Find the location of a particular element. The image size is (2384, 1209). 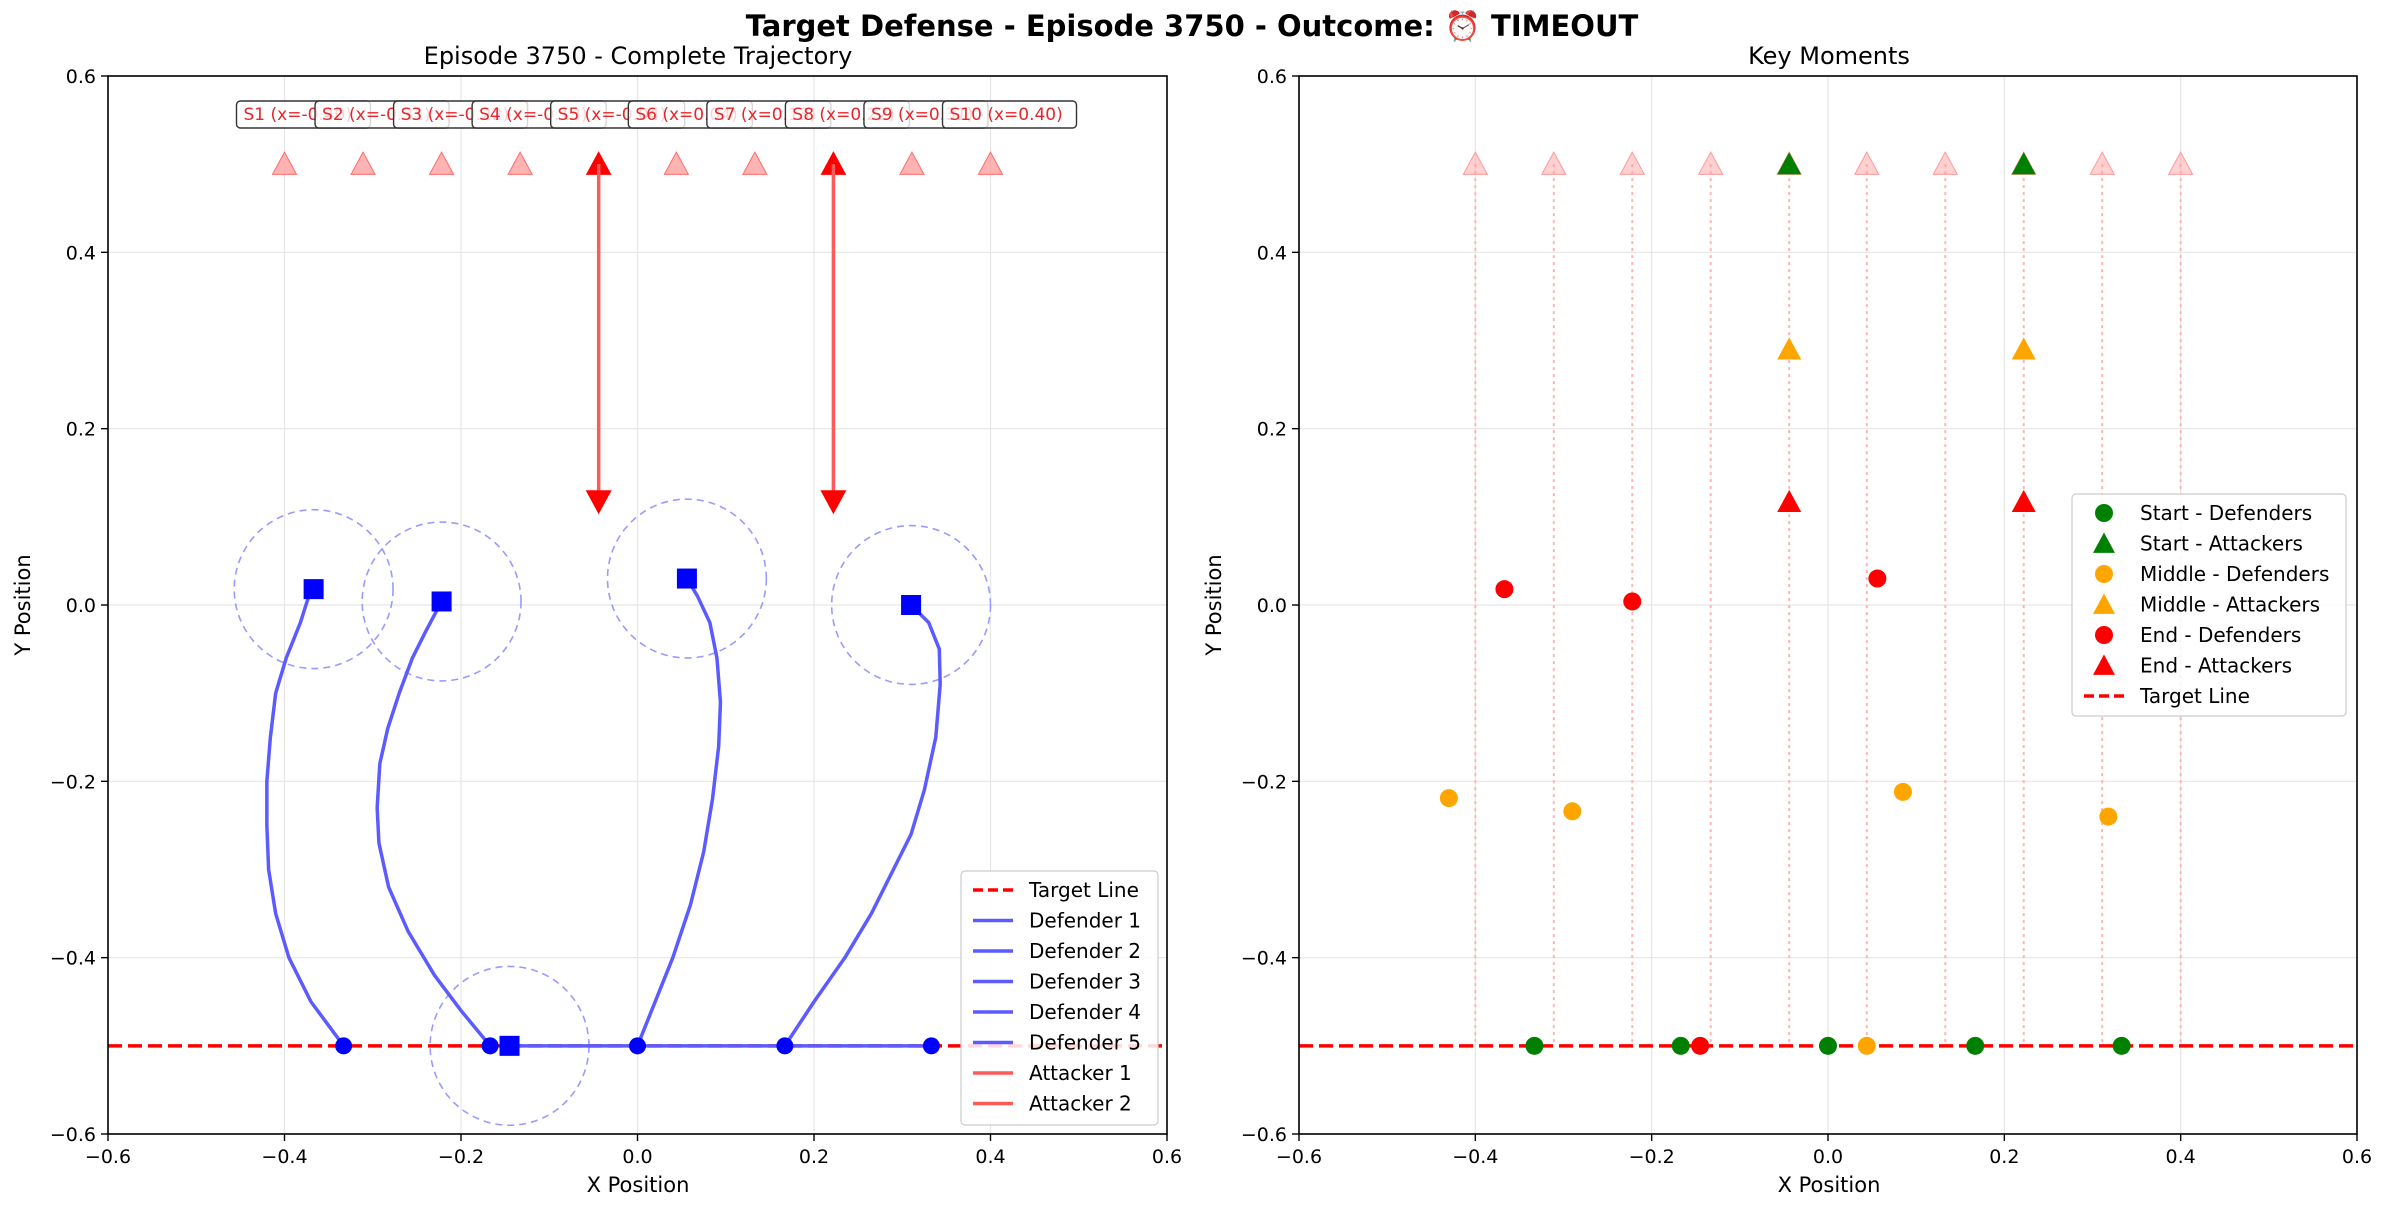

left-y-tick-label: 0.4 is located at coordinates (81, 253).